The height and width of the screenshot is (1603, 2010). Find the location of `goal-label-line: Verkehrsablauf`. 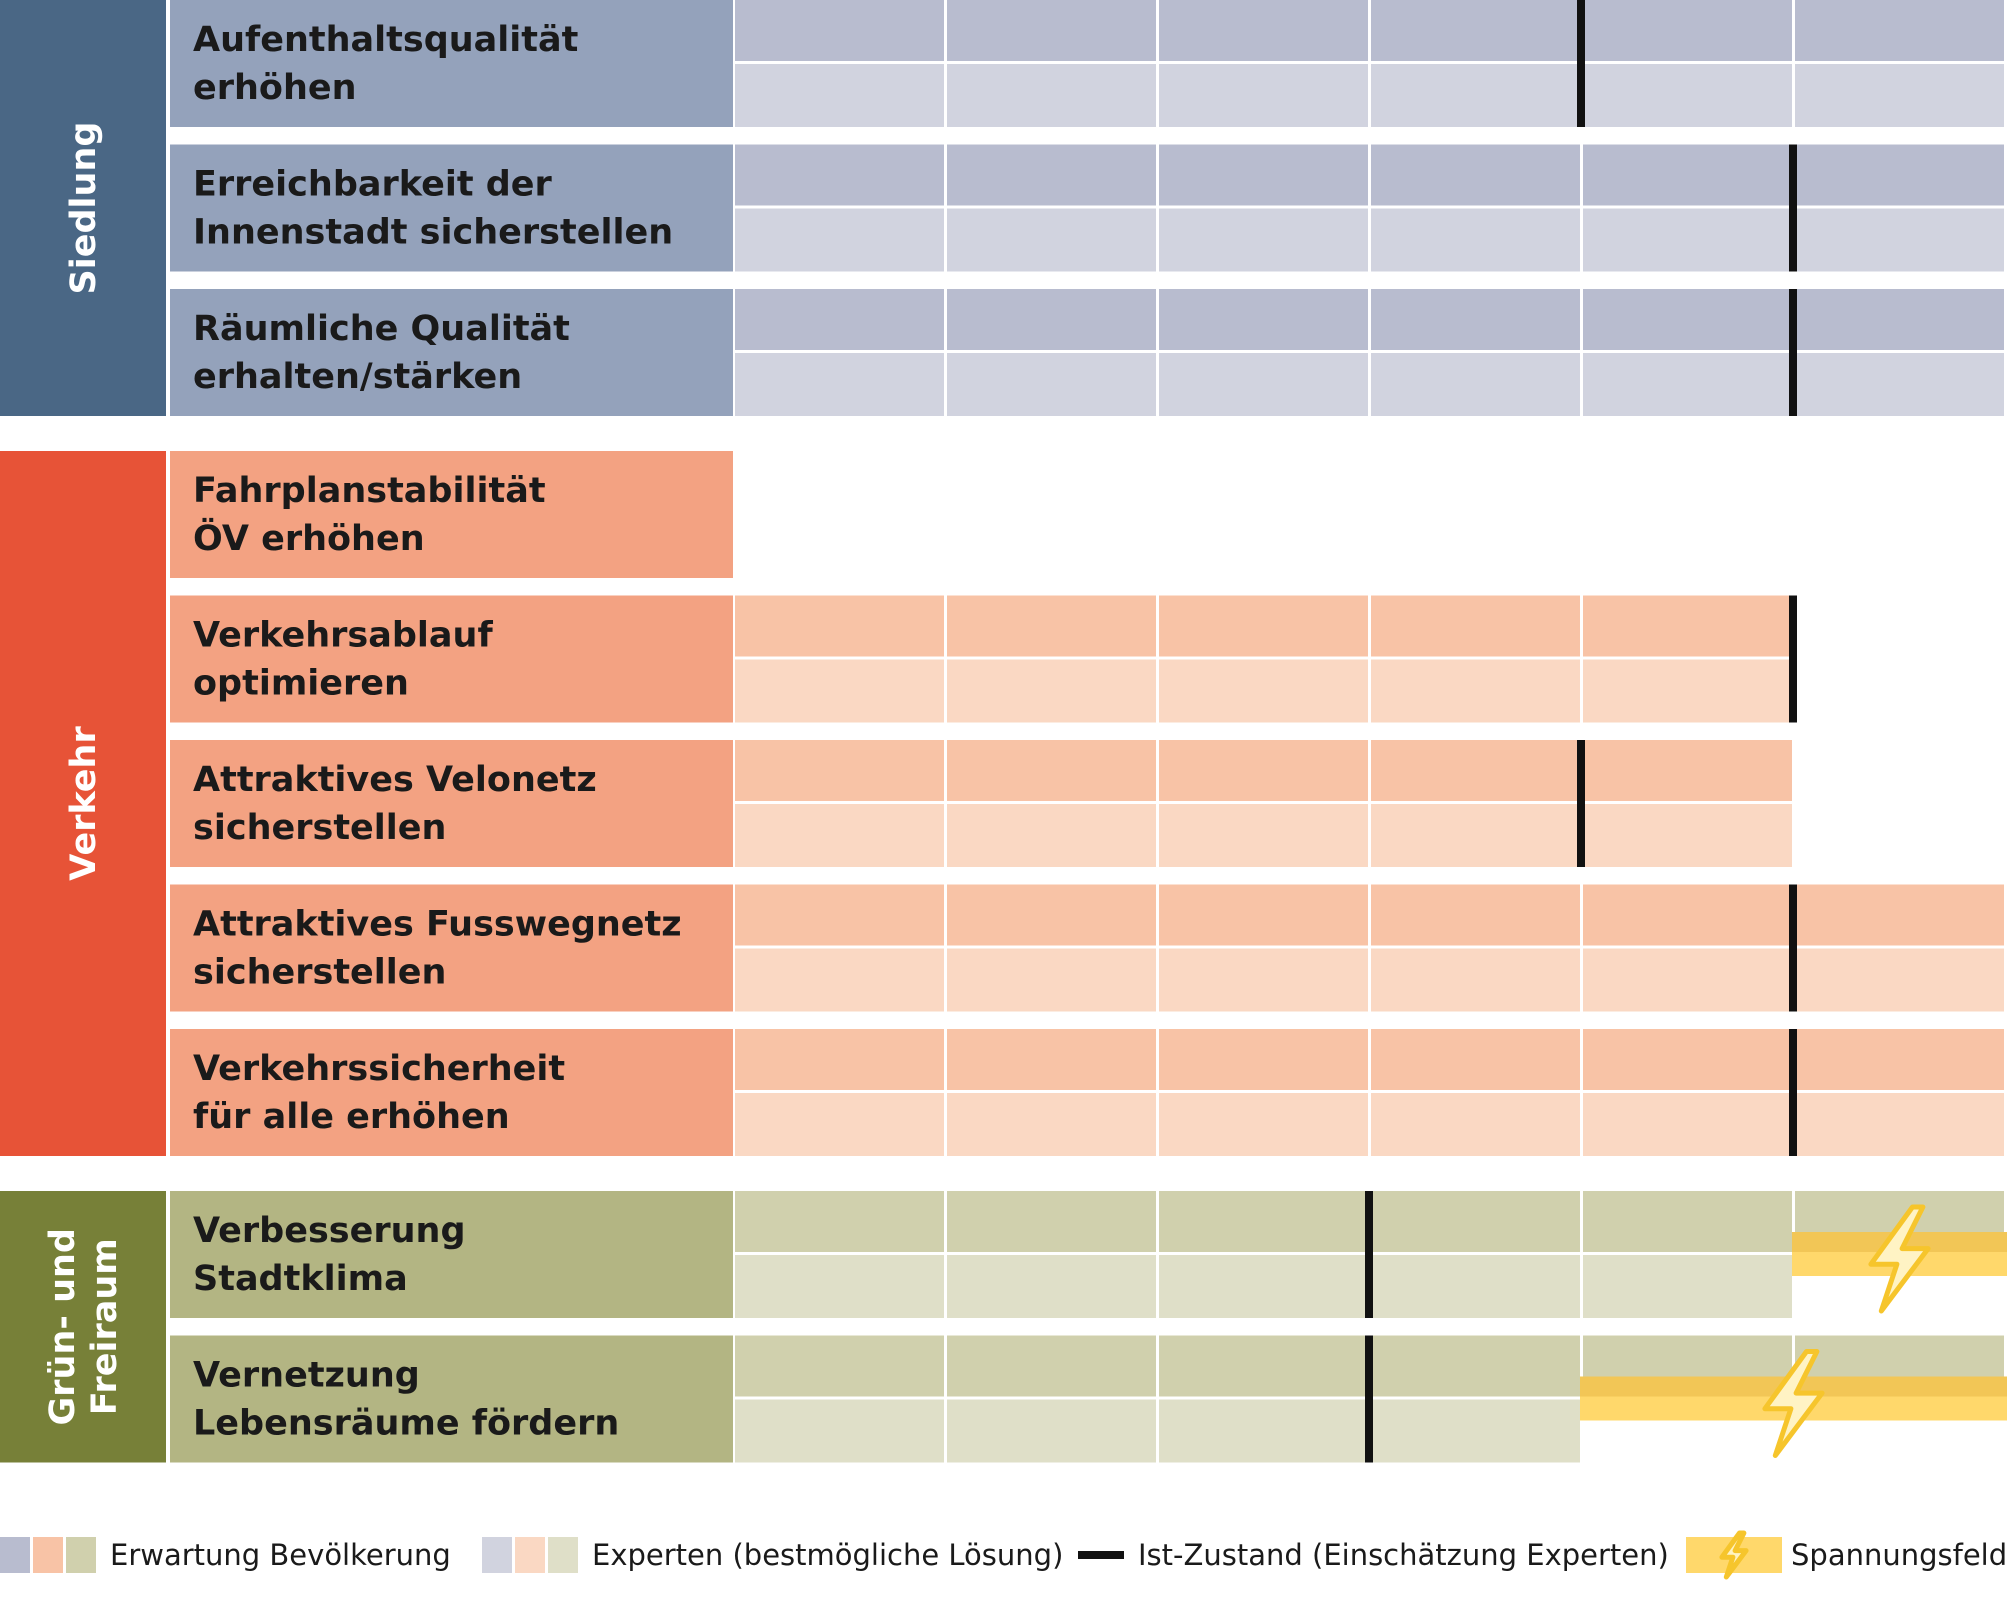

goal-label-line: Verkehrsablauf is located at coordinates (343, 636).